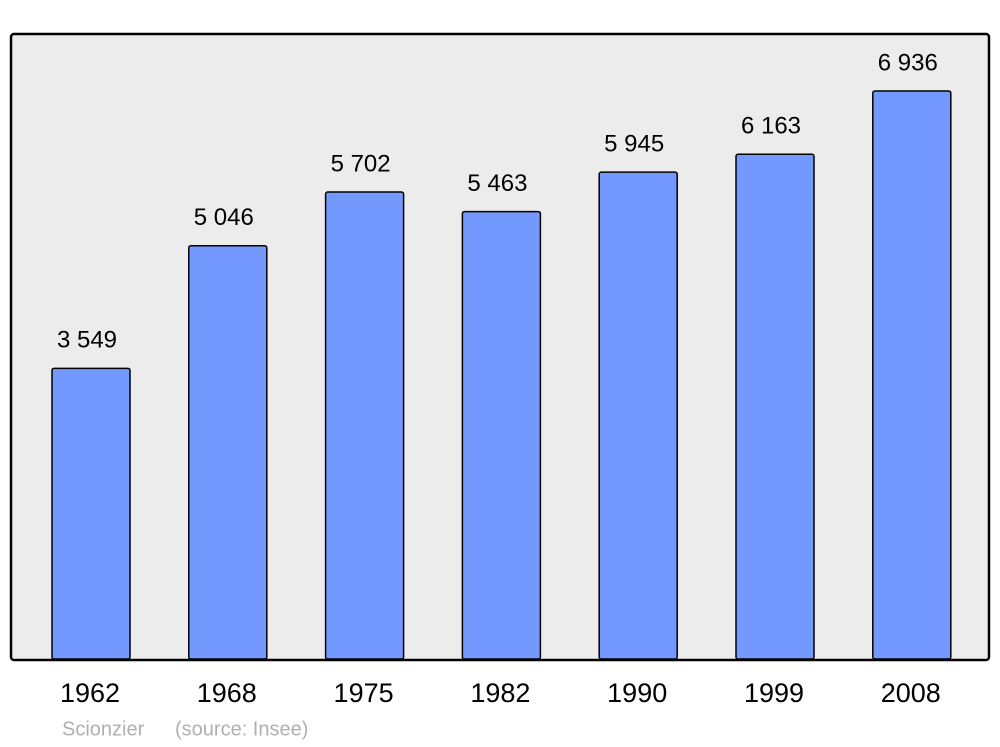 This screenshot has height=747, width=1000. What do you see at coordinates (500, 693) in the screenshot?
I see `x-tick-label: 1982` at bounding box center [500, 693].